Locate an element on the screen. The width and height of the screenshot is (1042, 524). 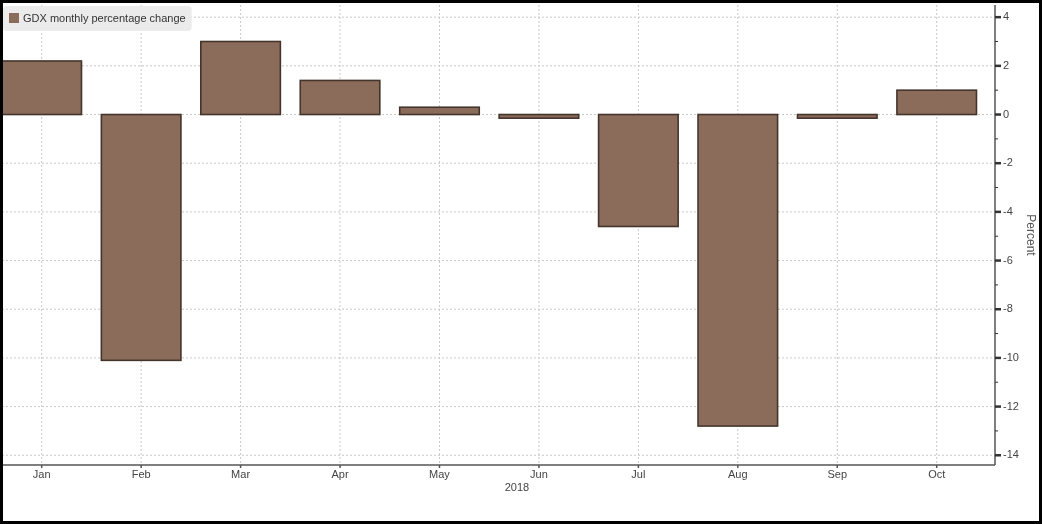
y-tick-label: 4 is located at coordinates (1006, 16).